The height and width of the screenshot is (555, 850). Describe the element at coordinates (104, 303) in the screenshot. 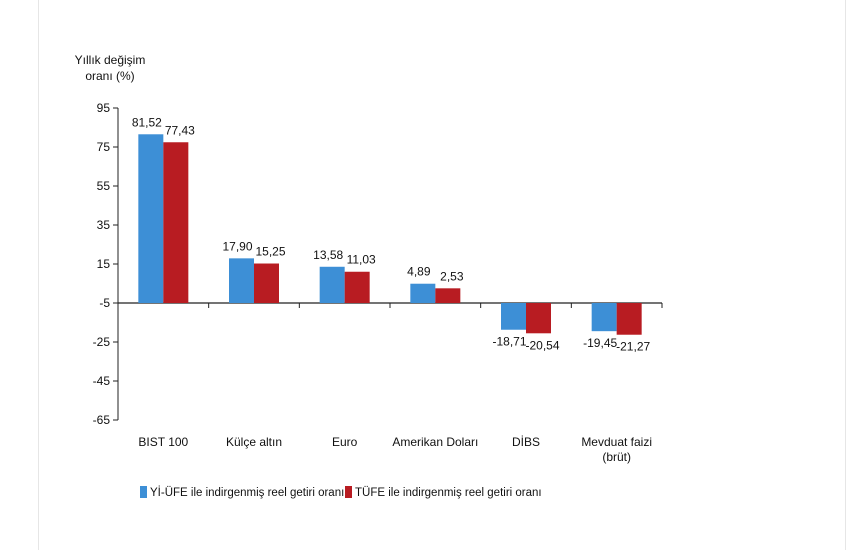

I see `y-tick-label: -5` at that location.